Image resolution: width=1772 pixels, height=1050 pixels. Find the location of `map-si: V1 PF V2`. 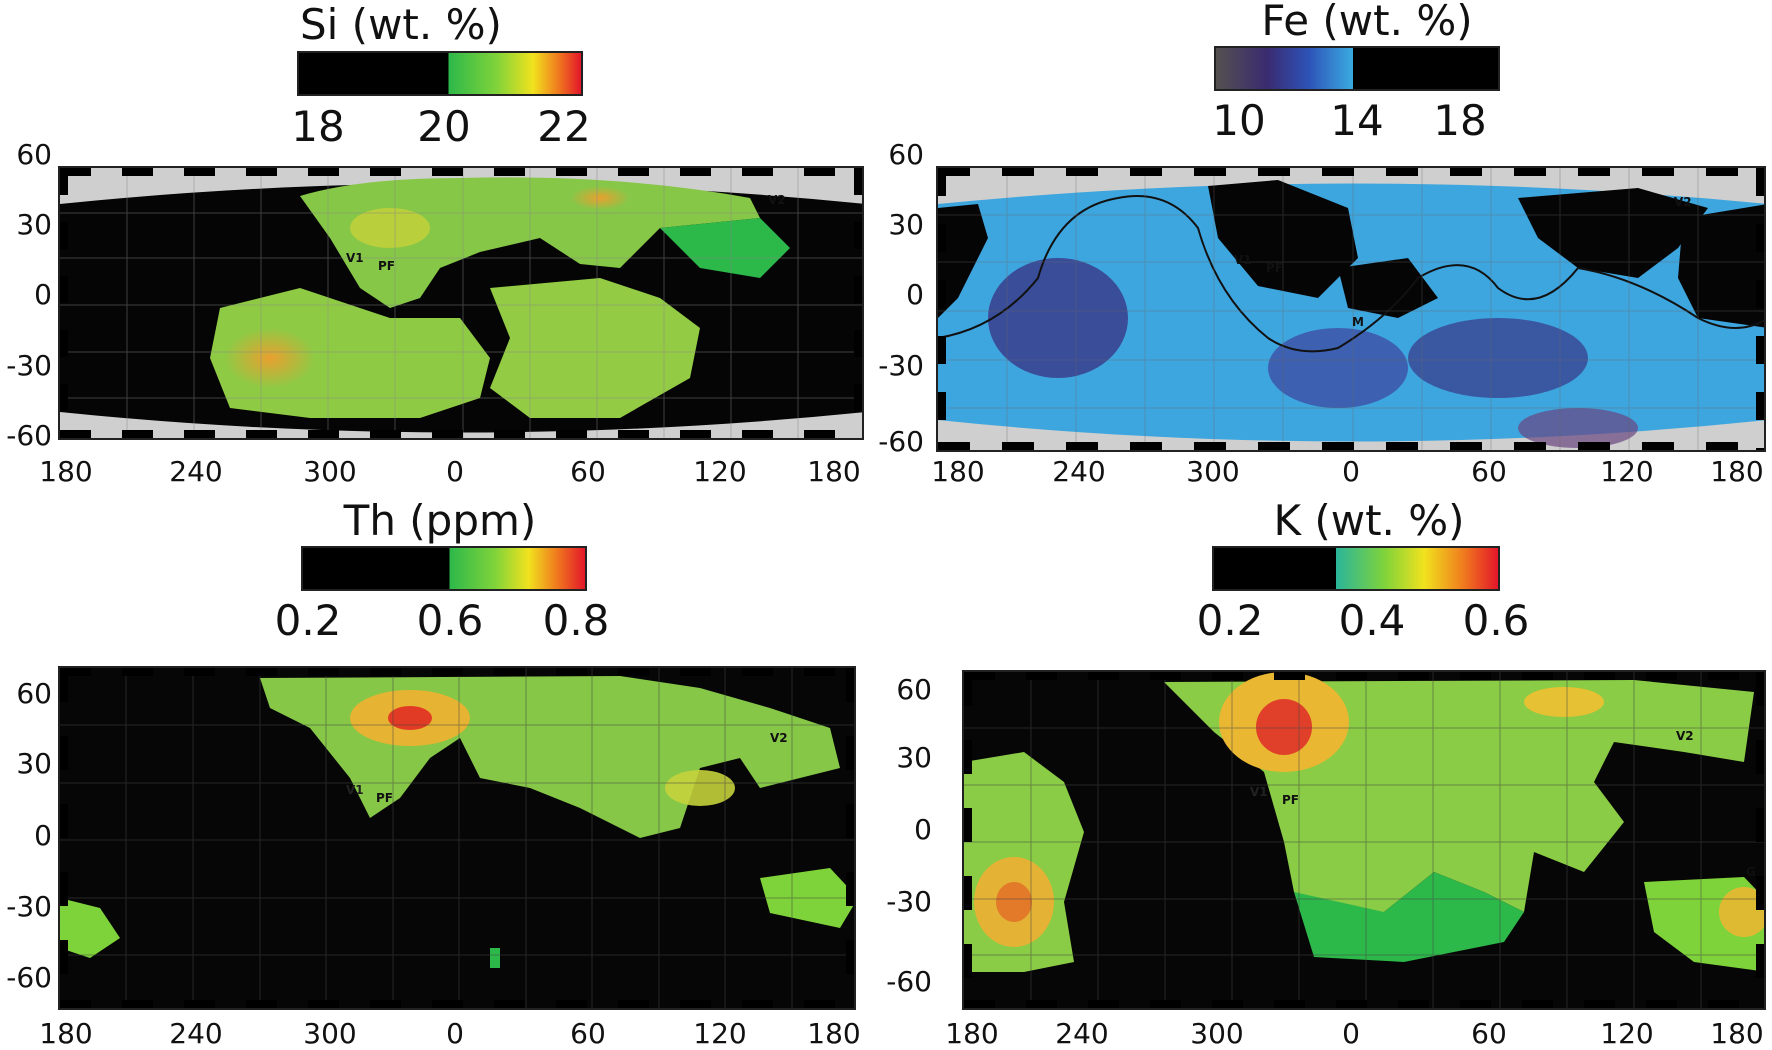

map-si: V1 PF V2 is located at coordinates (461, 303).